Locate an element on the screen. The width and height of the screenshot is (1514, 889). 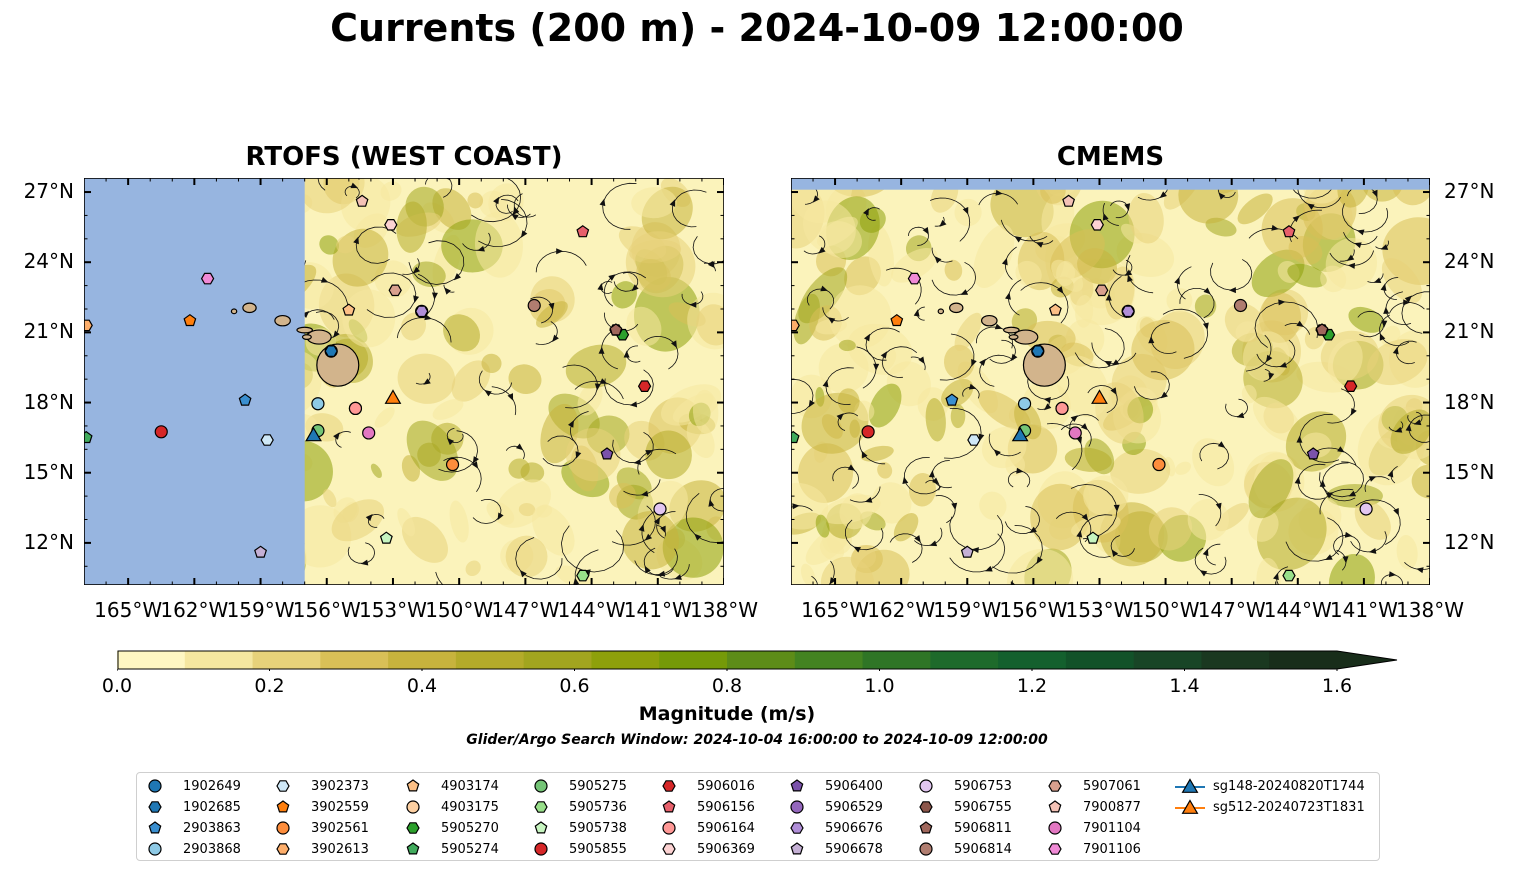
lon-tick-label: 150°W is located at coordinates (459, 610).